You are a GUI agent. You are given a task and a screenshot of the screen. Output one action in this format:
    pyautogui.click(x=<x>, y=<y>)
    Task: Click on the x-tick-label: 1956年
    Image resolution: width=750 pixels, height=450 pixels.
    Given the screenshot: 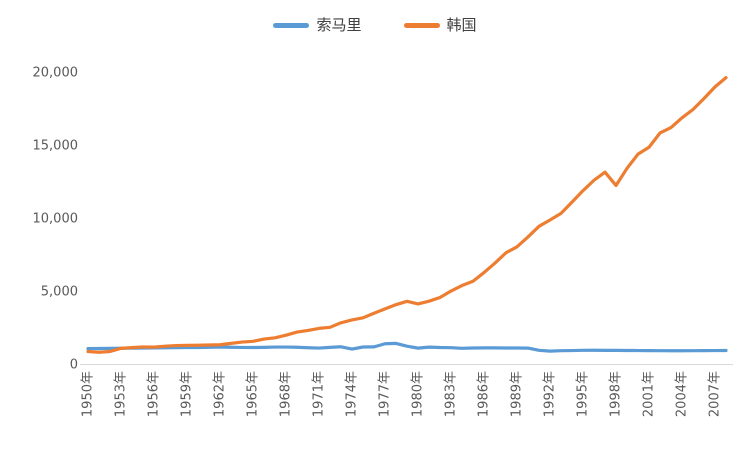 What is the action you would take?
    pyautogui.click(x=154, y=394)
    